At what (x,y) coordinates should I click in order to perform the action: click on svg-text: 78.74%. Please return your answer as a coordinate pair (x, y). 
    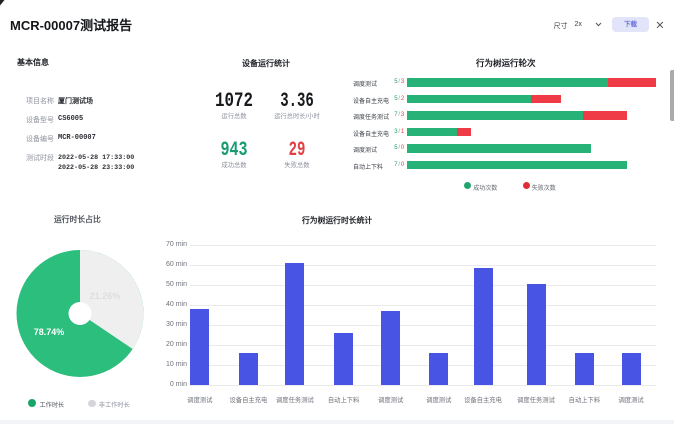
    Looking at the image, I should click on (49, 332).